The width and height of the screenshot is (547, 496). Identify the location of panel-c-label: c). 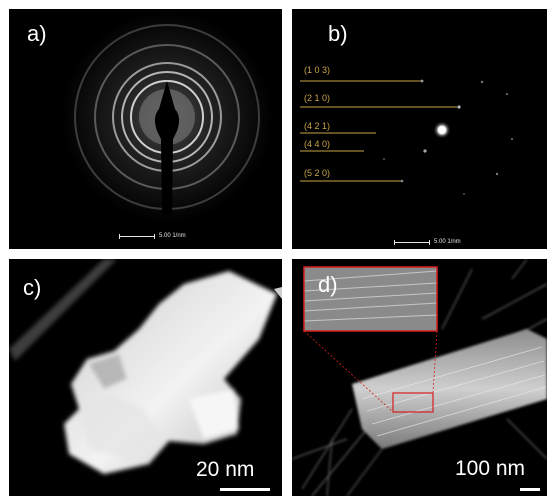
(32, 287).